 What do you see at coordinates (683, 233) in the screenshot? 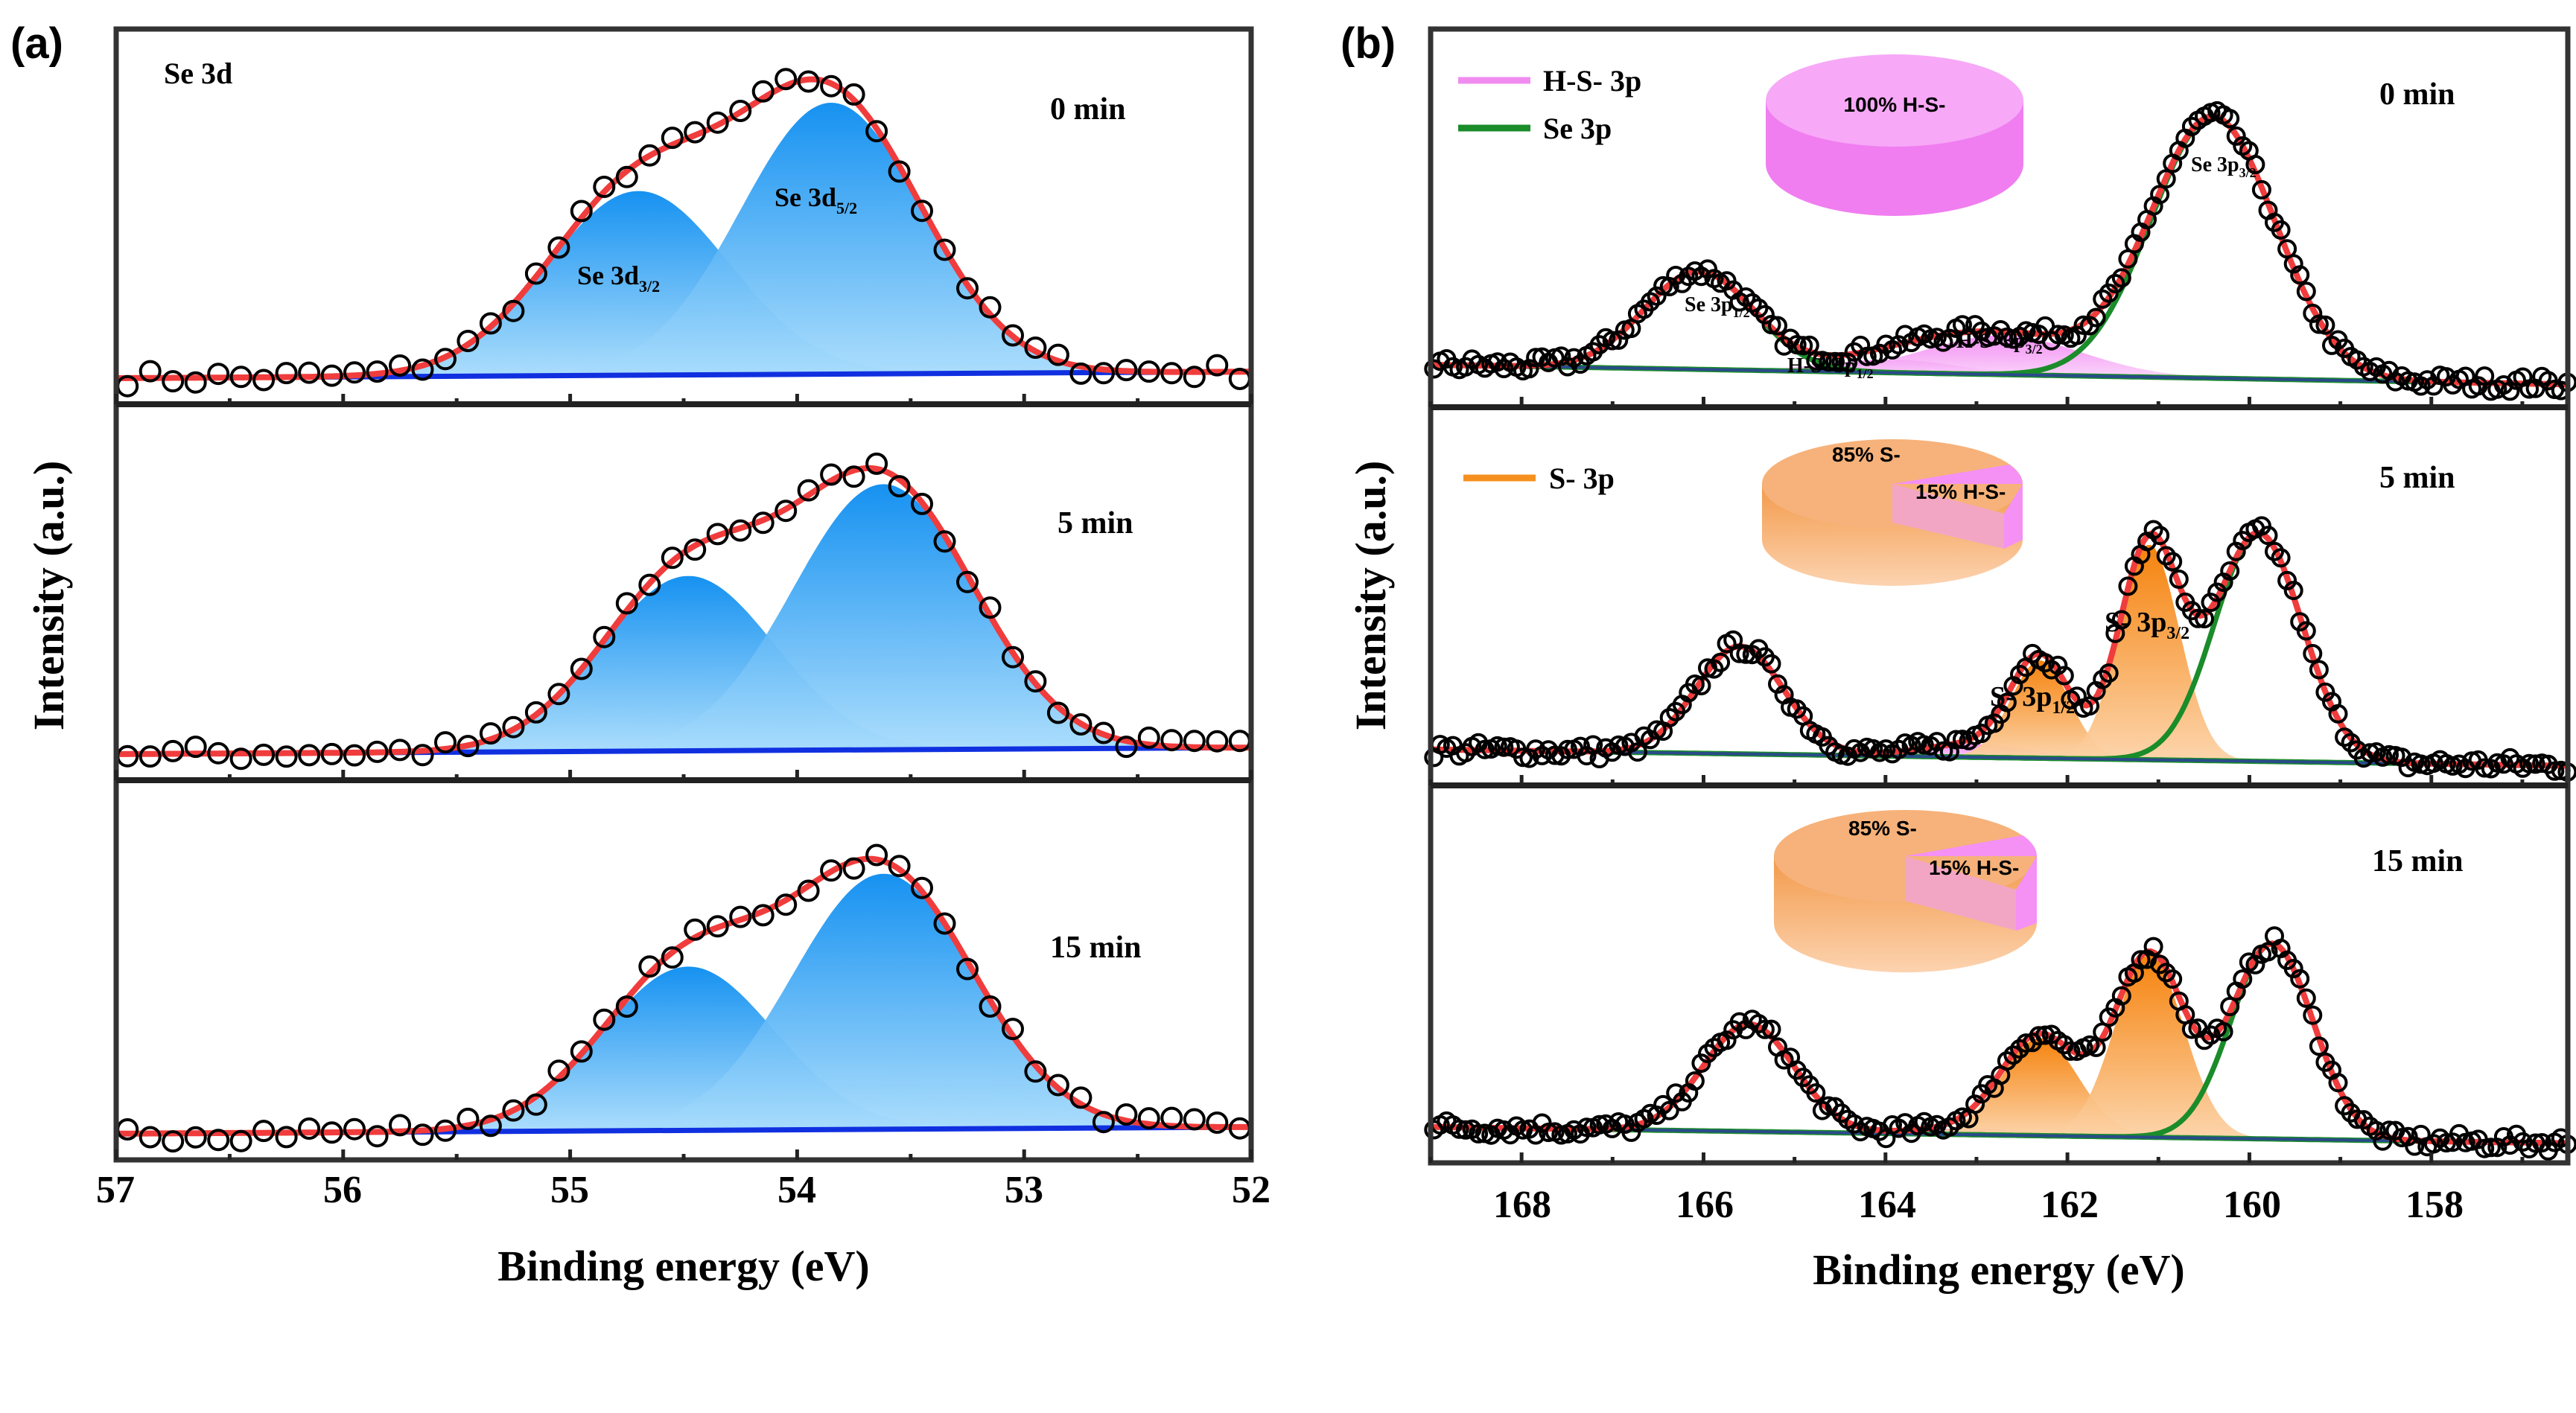
I see `subplot-0-min` at bounding box center [683, 233].